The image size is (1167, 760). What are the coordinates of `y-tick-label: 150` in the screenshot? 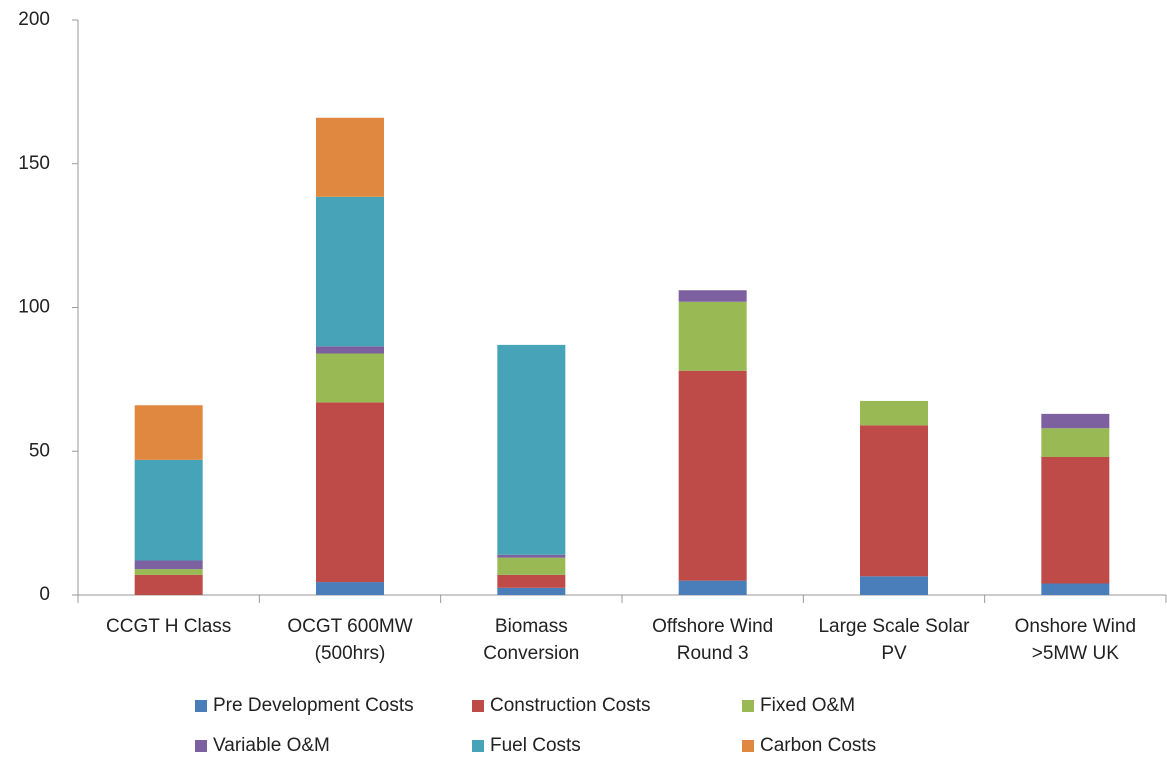 It's located at (34, 163).